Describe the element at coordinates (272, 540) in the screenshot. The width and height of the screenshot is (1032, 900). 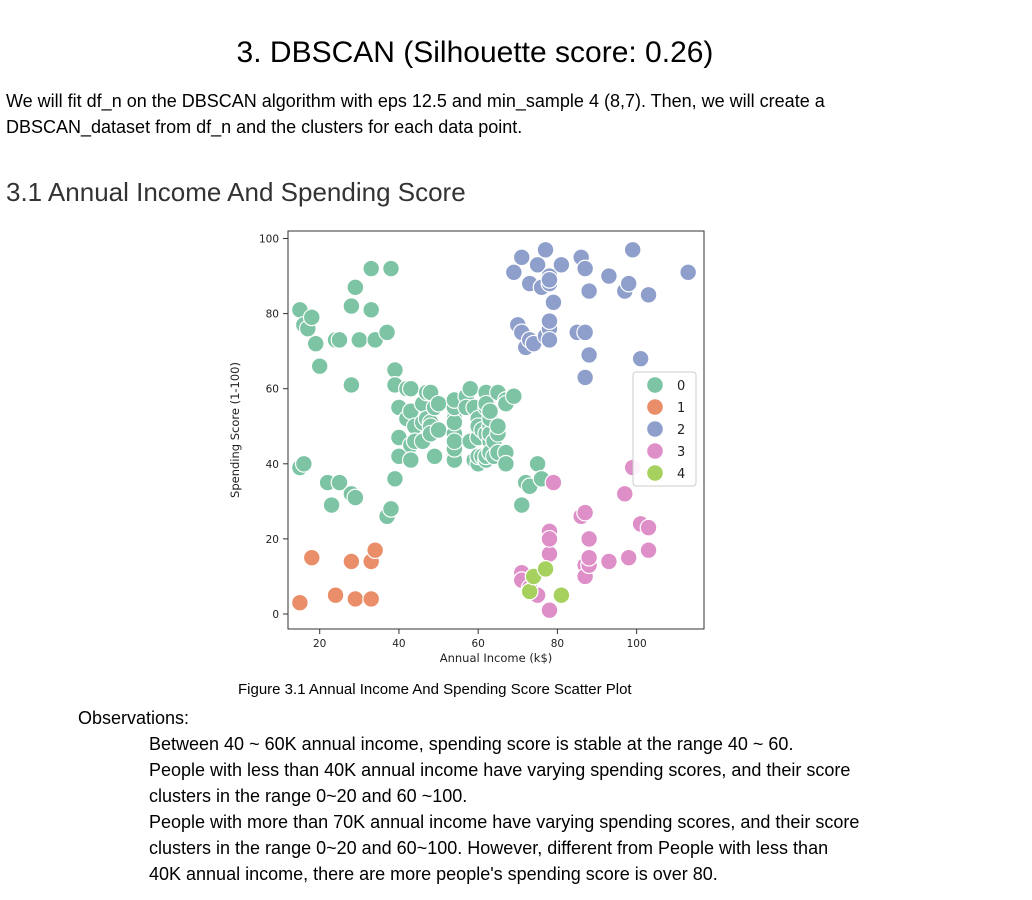
I see `y-tick-label: 20` at that location.